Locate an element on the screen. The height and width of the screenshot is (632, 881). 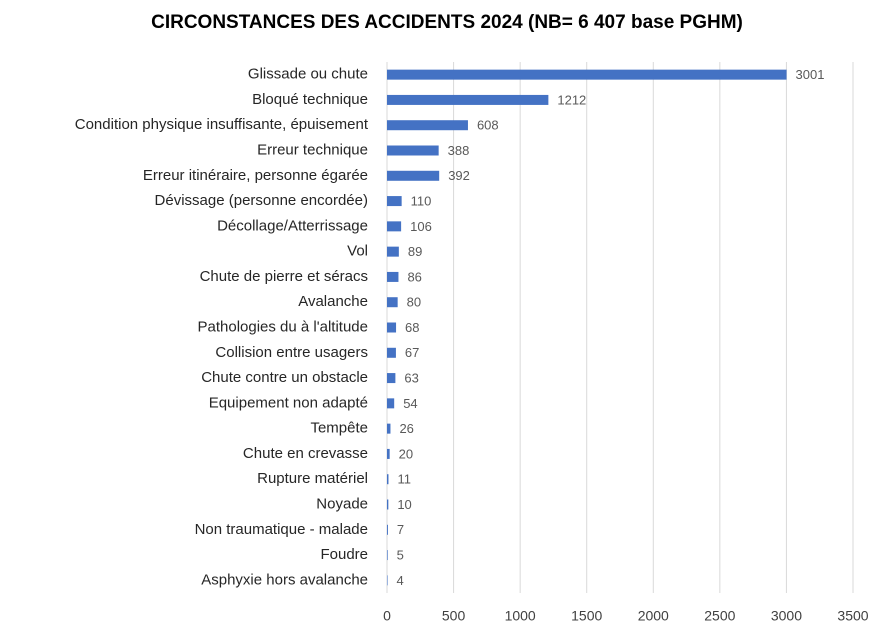
x-tick-label: 0 is located at coordinates (387, 616).